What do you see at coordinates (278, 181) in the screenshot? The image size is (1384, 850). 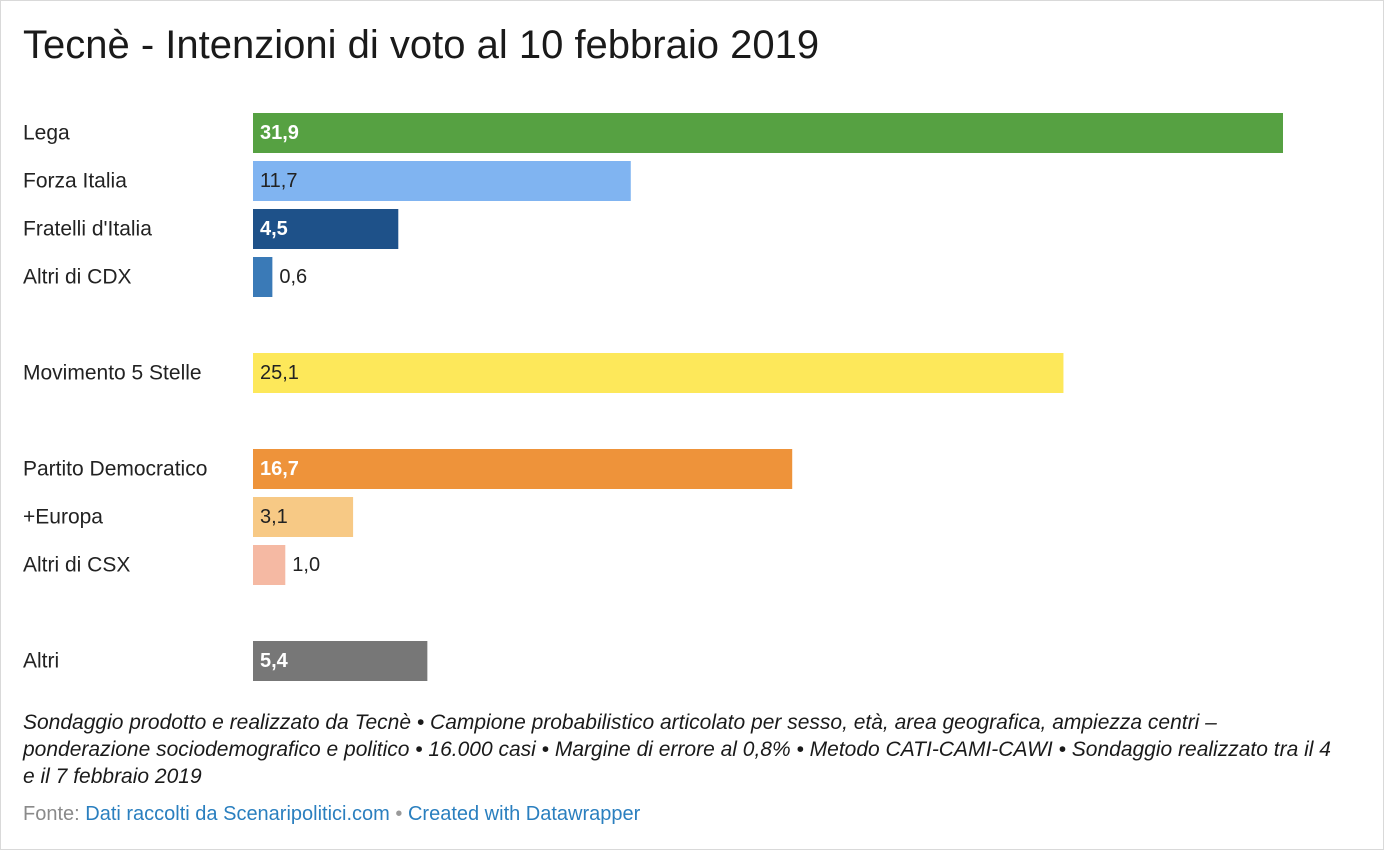 I see `value-label-forza-italia: 11,7` at bounding box center [278, 181].